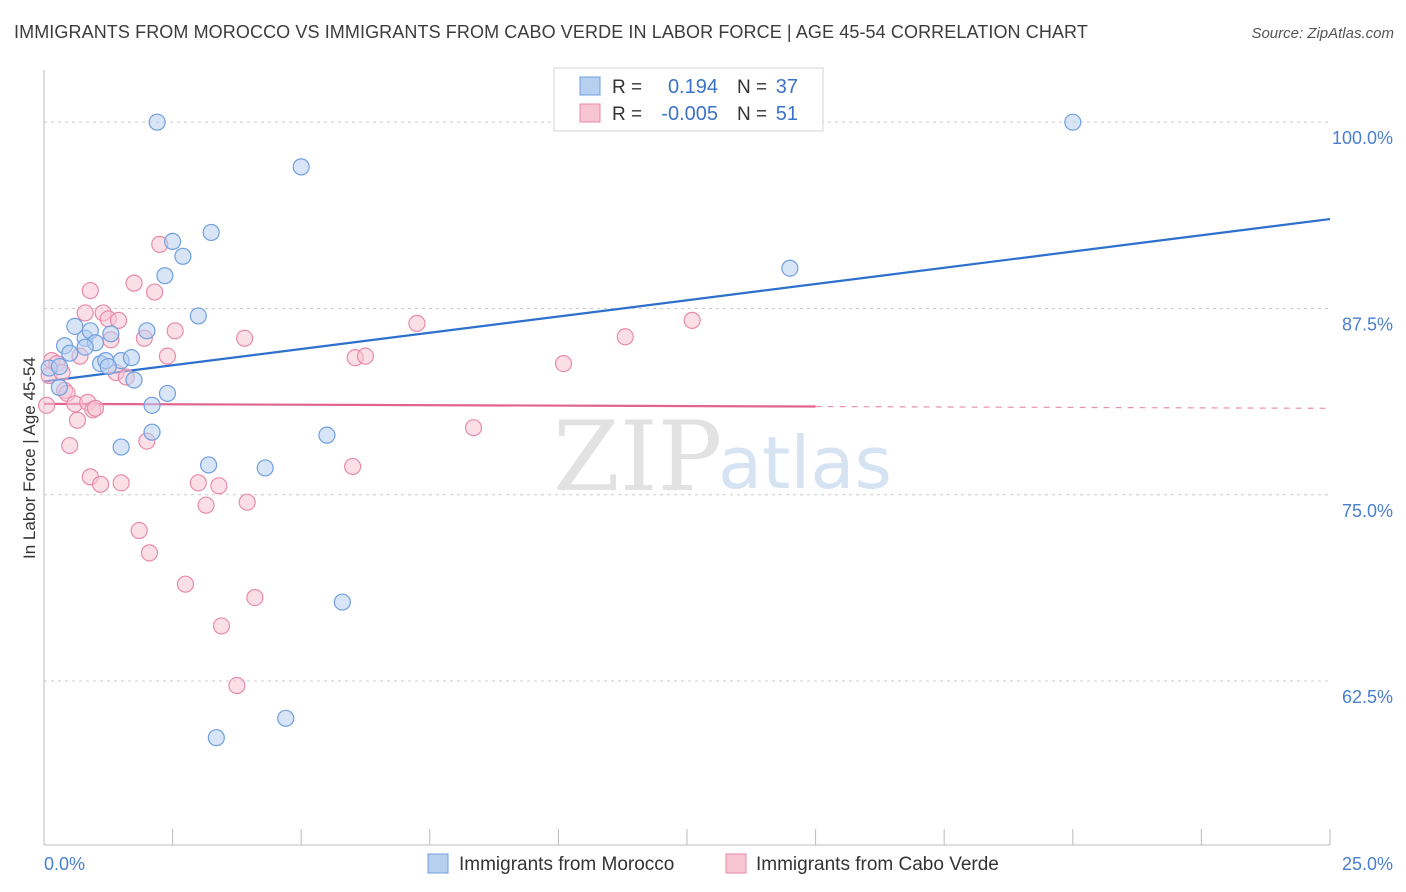  Describe the element at coordinates (689, 114) in the screenshot. I see `legend-r-value-cabo-verde: -0.005` at that location.